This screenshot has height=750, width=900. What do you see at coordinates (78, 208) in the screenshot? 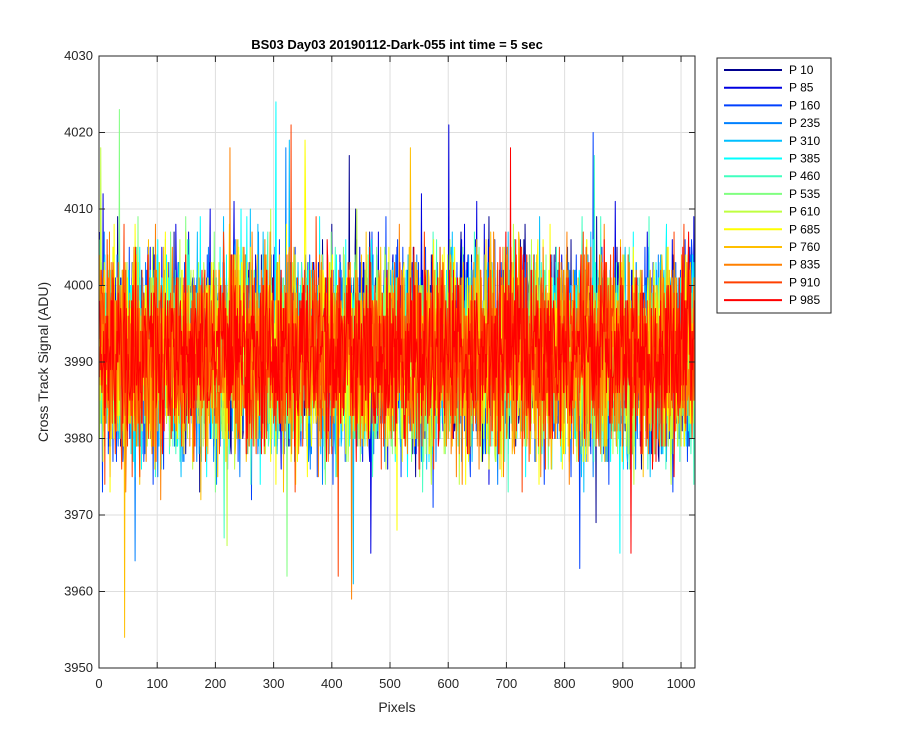
I see `y-tick-label: 4010` at bounding box center [78, 208].